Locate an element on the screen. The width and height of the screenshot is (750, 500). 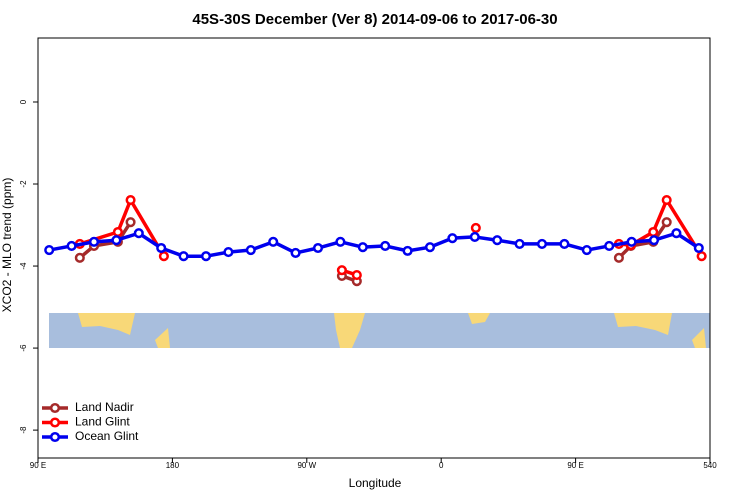
x-tick-label: 90 W is located at coordinates (306, 465).